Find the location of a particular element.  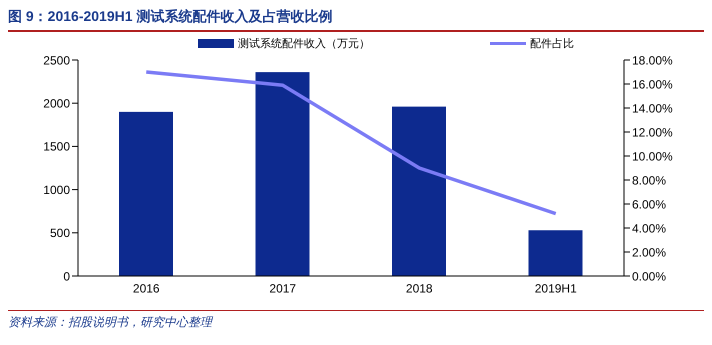

y2-tick-label: 18.00% is located at coordinates (653, 60).